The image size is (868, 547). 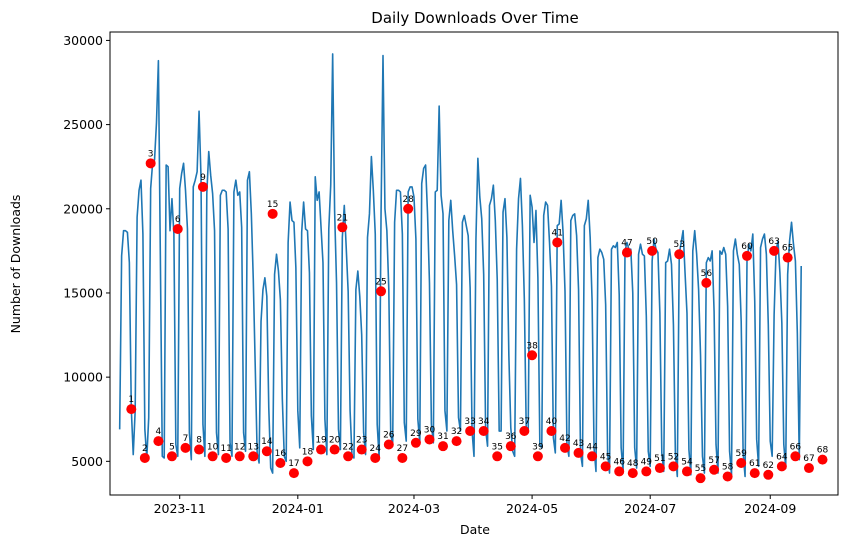 What do you see at coordinates (768, 466) in the screenshot?
I see `point-label: 62` at bounding box center [768, 466].